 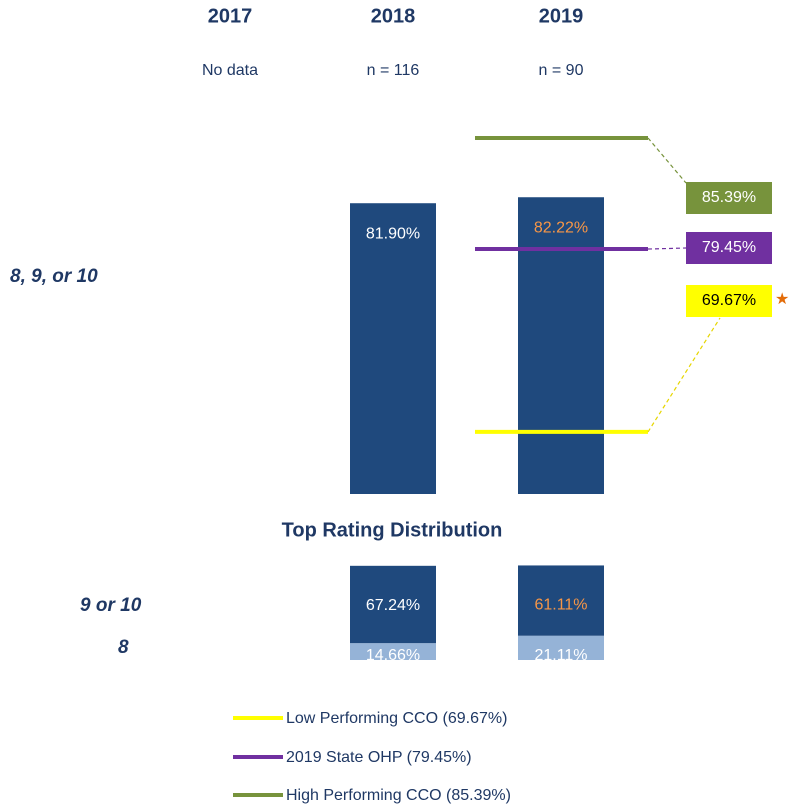 What do you see at coordinates (560, 655) in the screenshot?
I see `value-label: 21.11%` at bounding box center [560, 655].